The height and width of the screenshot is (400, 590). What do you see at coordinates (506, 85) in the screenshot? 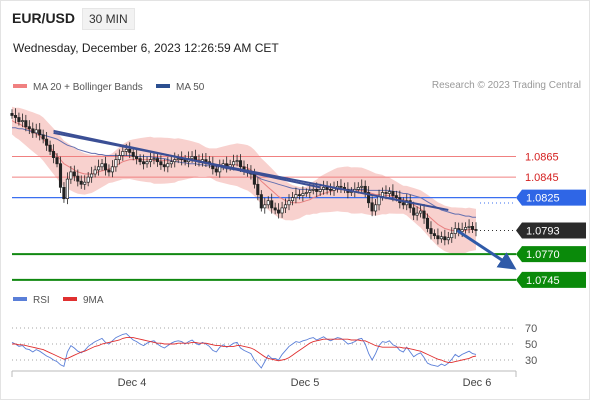
I see `research-credit: Research © 2023 Trading Central` at bounding box center [506, 85].